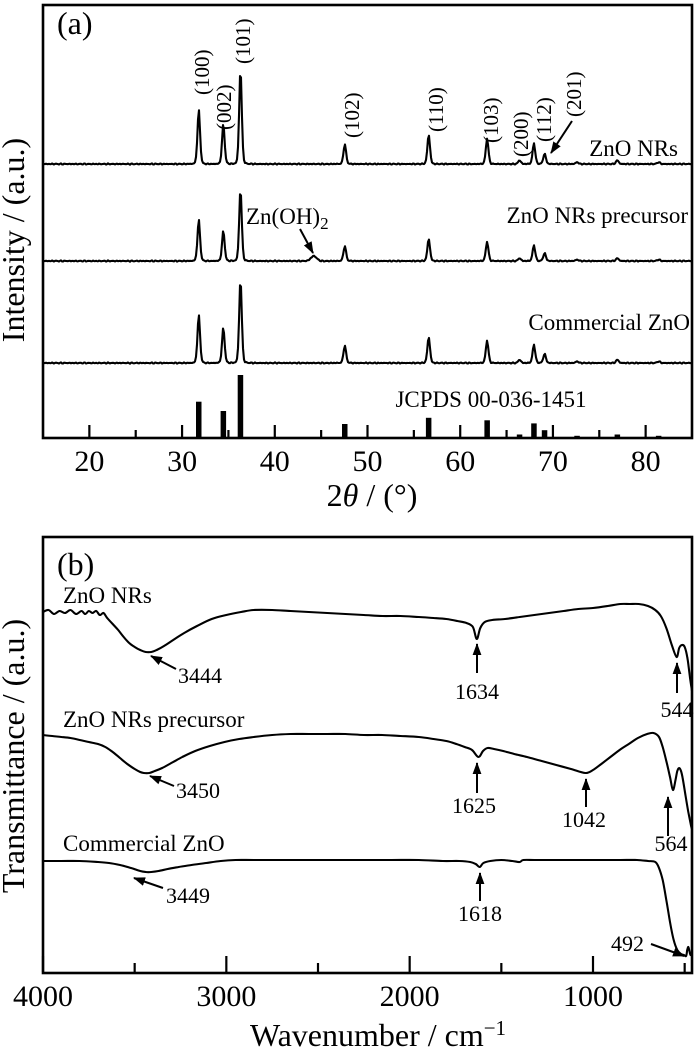 Image resolution: width=700 pixels, height=1055 pixels. What do you see at coordinates (243, 42) in the screenshot?
I see `miller-index-label--101-: (101)` at bounding box center [243, 42].